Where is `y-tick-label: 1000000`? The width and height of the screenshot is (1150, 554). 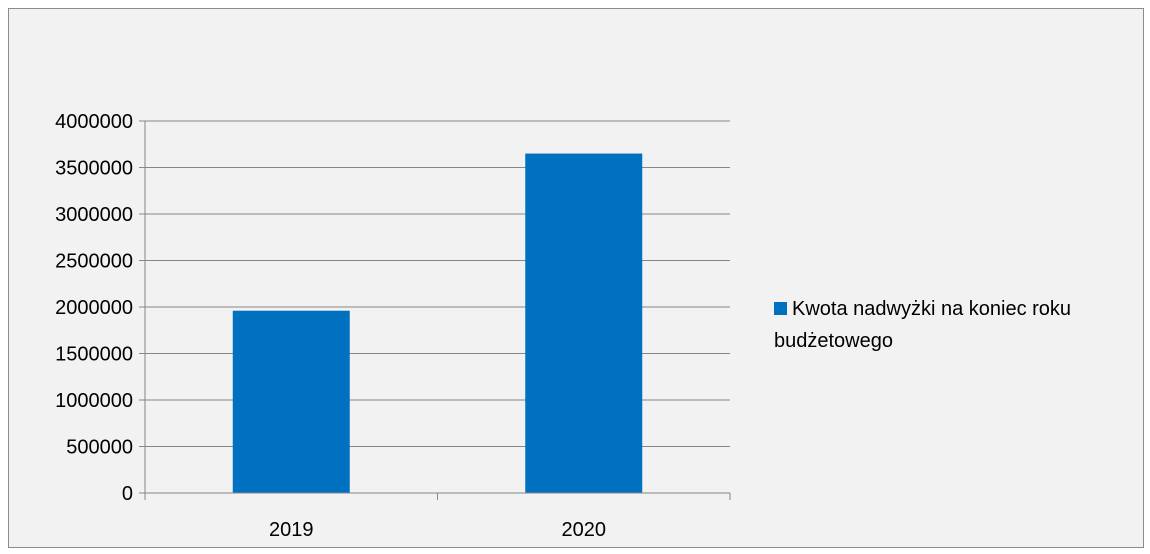
y-tick-label: 1000000 is located at coordinates (94, 401).